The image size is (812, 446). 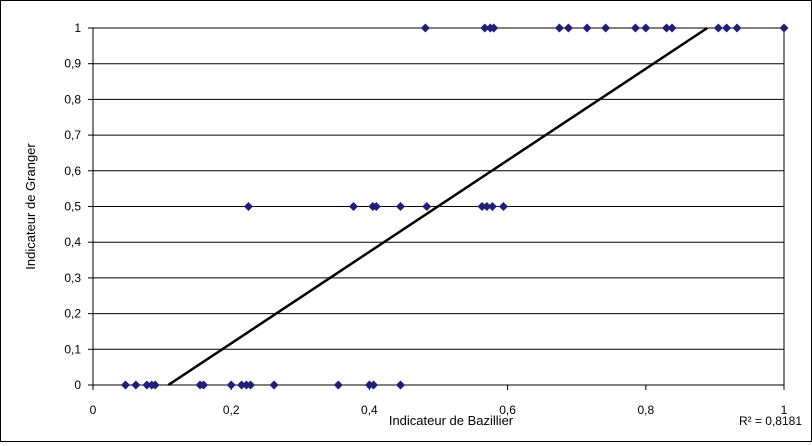 I want to click on x-tick-label: 0, so click(x=93, y=410).